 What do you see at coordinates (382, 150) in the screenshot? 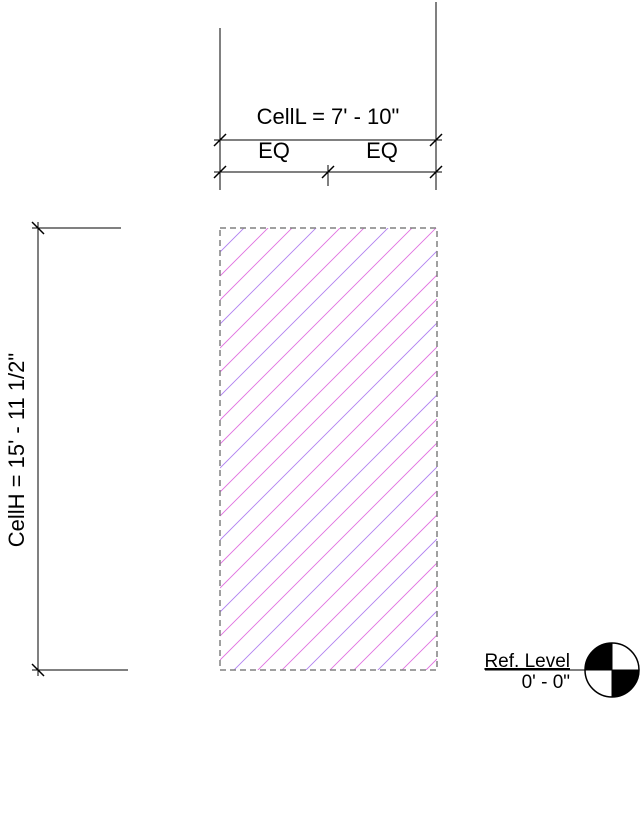
I see `right-eq-label: EQ` at bounding box center [382, 150].